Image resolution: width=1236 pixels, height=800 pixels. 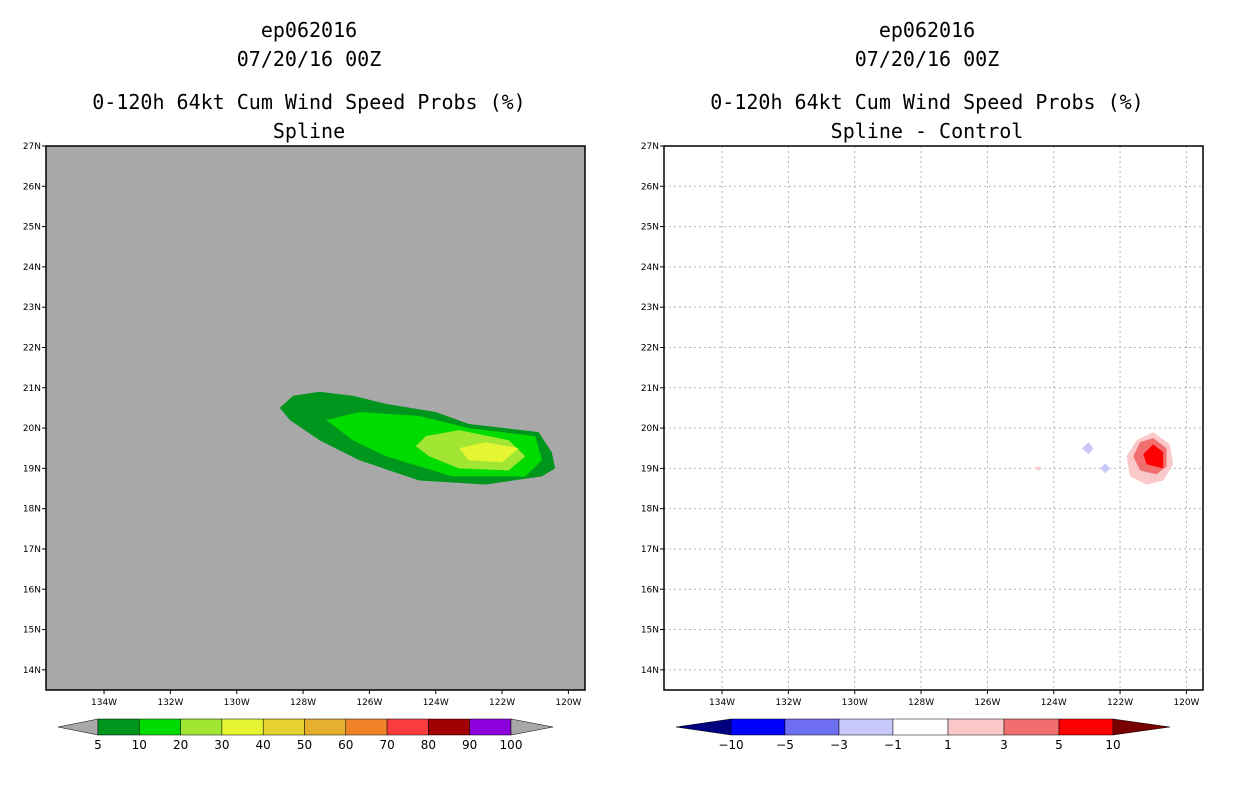 What do you see at coordinates (927, 30) in the screenshot?
I see `right-storm-id: ep062016` at bounding box center [927, 30].